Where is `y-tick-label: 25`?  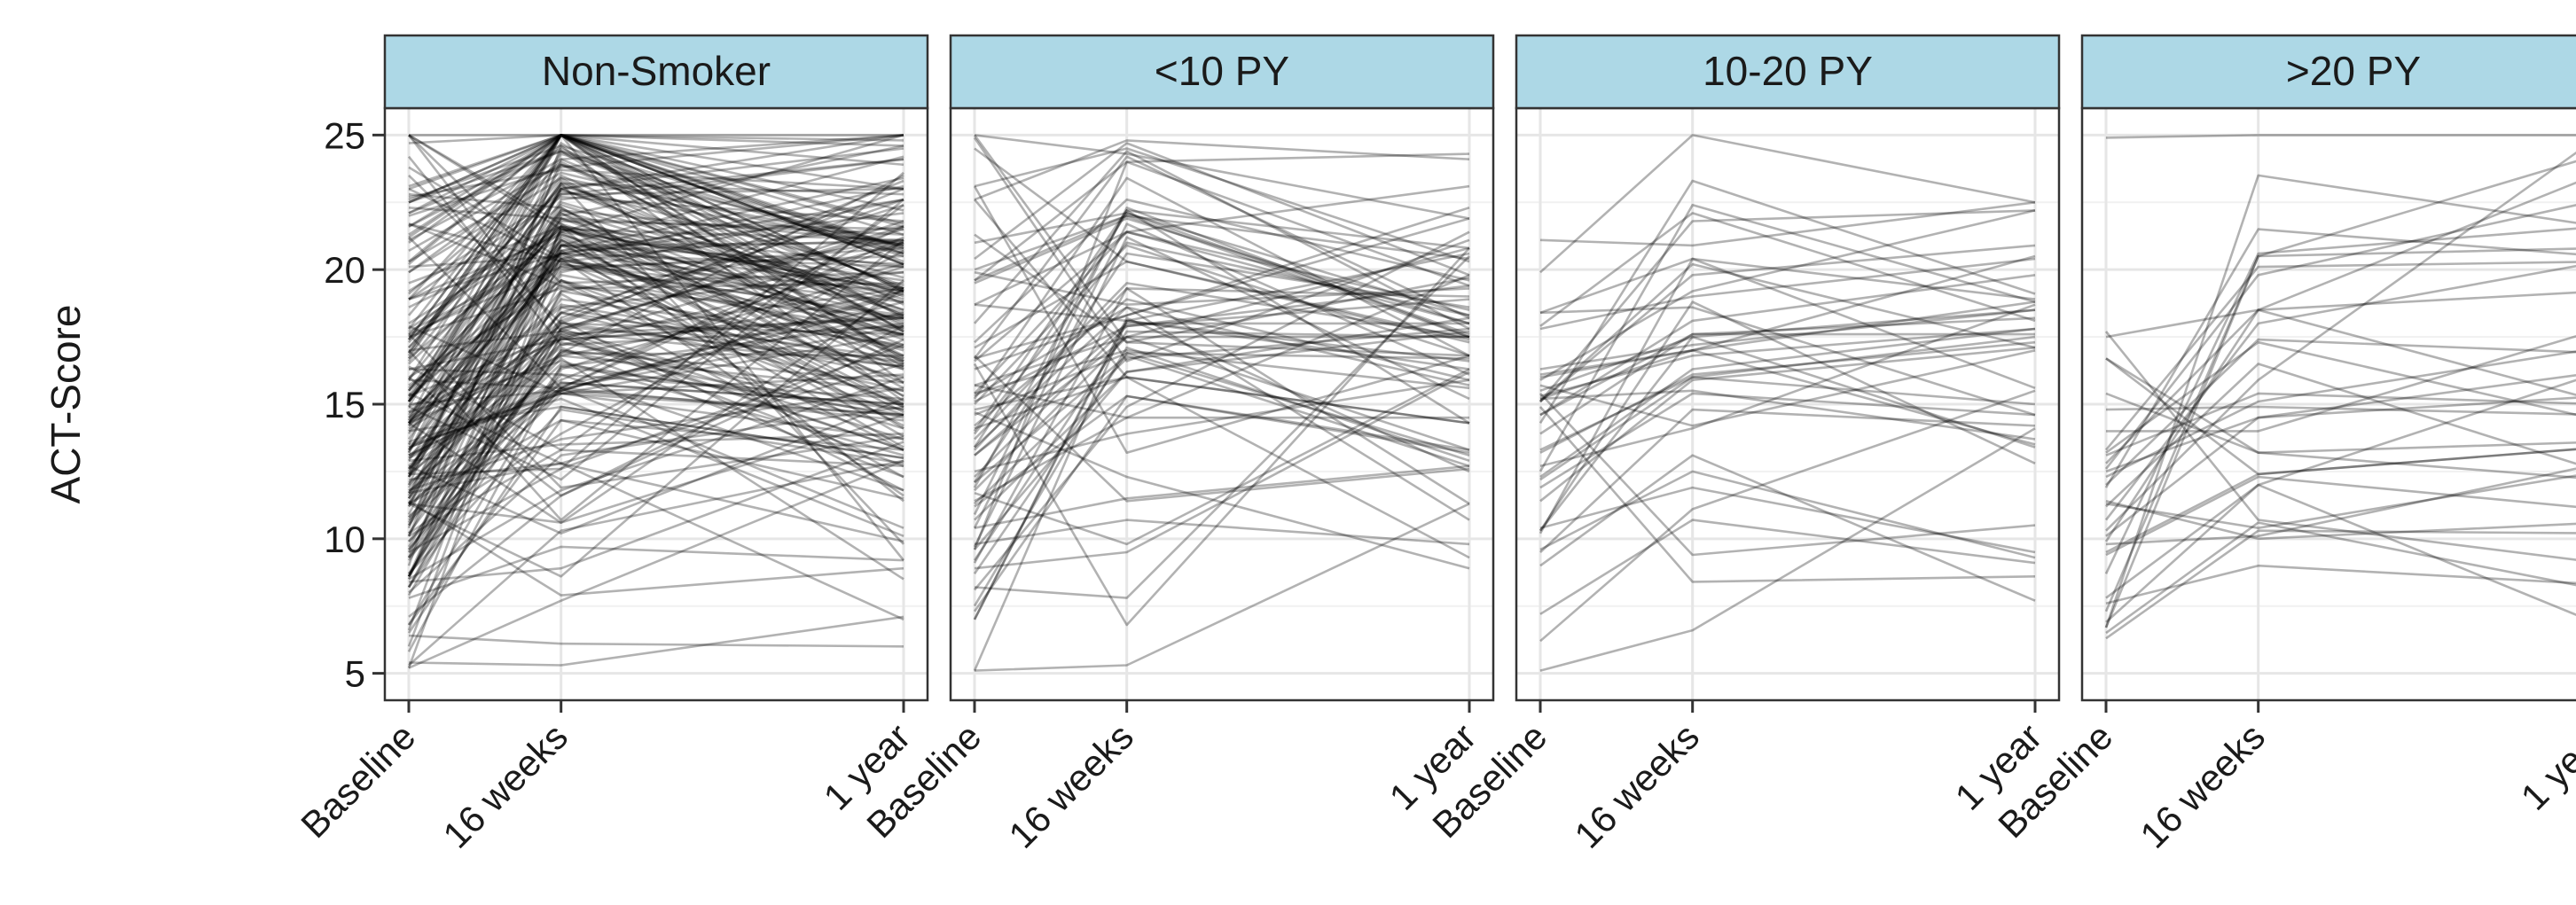 y-tick-label: 25 is located at coordinates (344, 135).